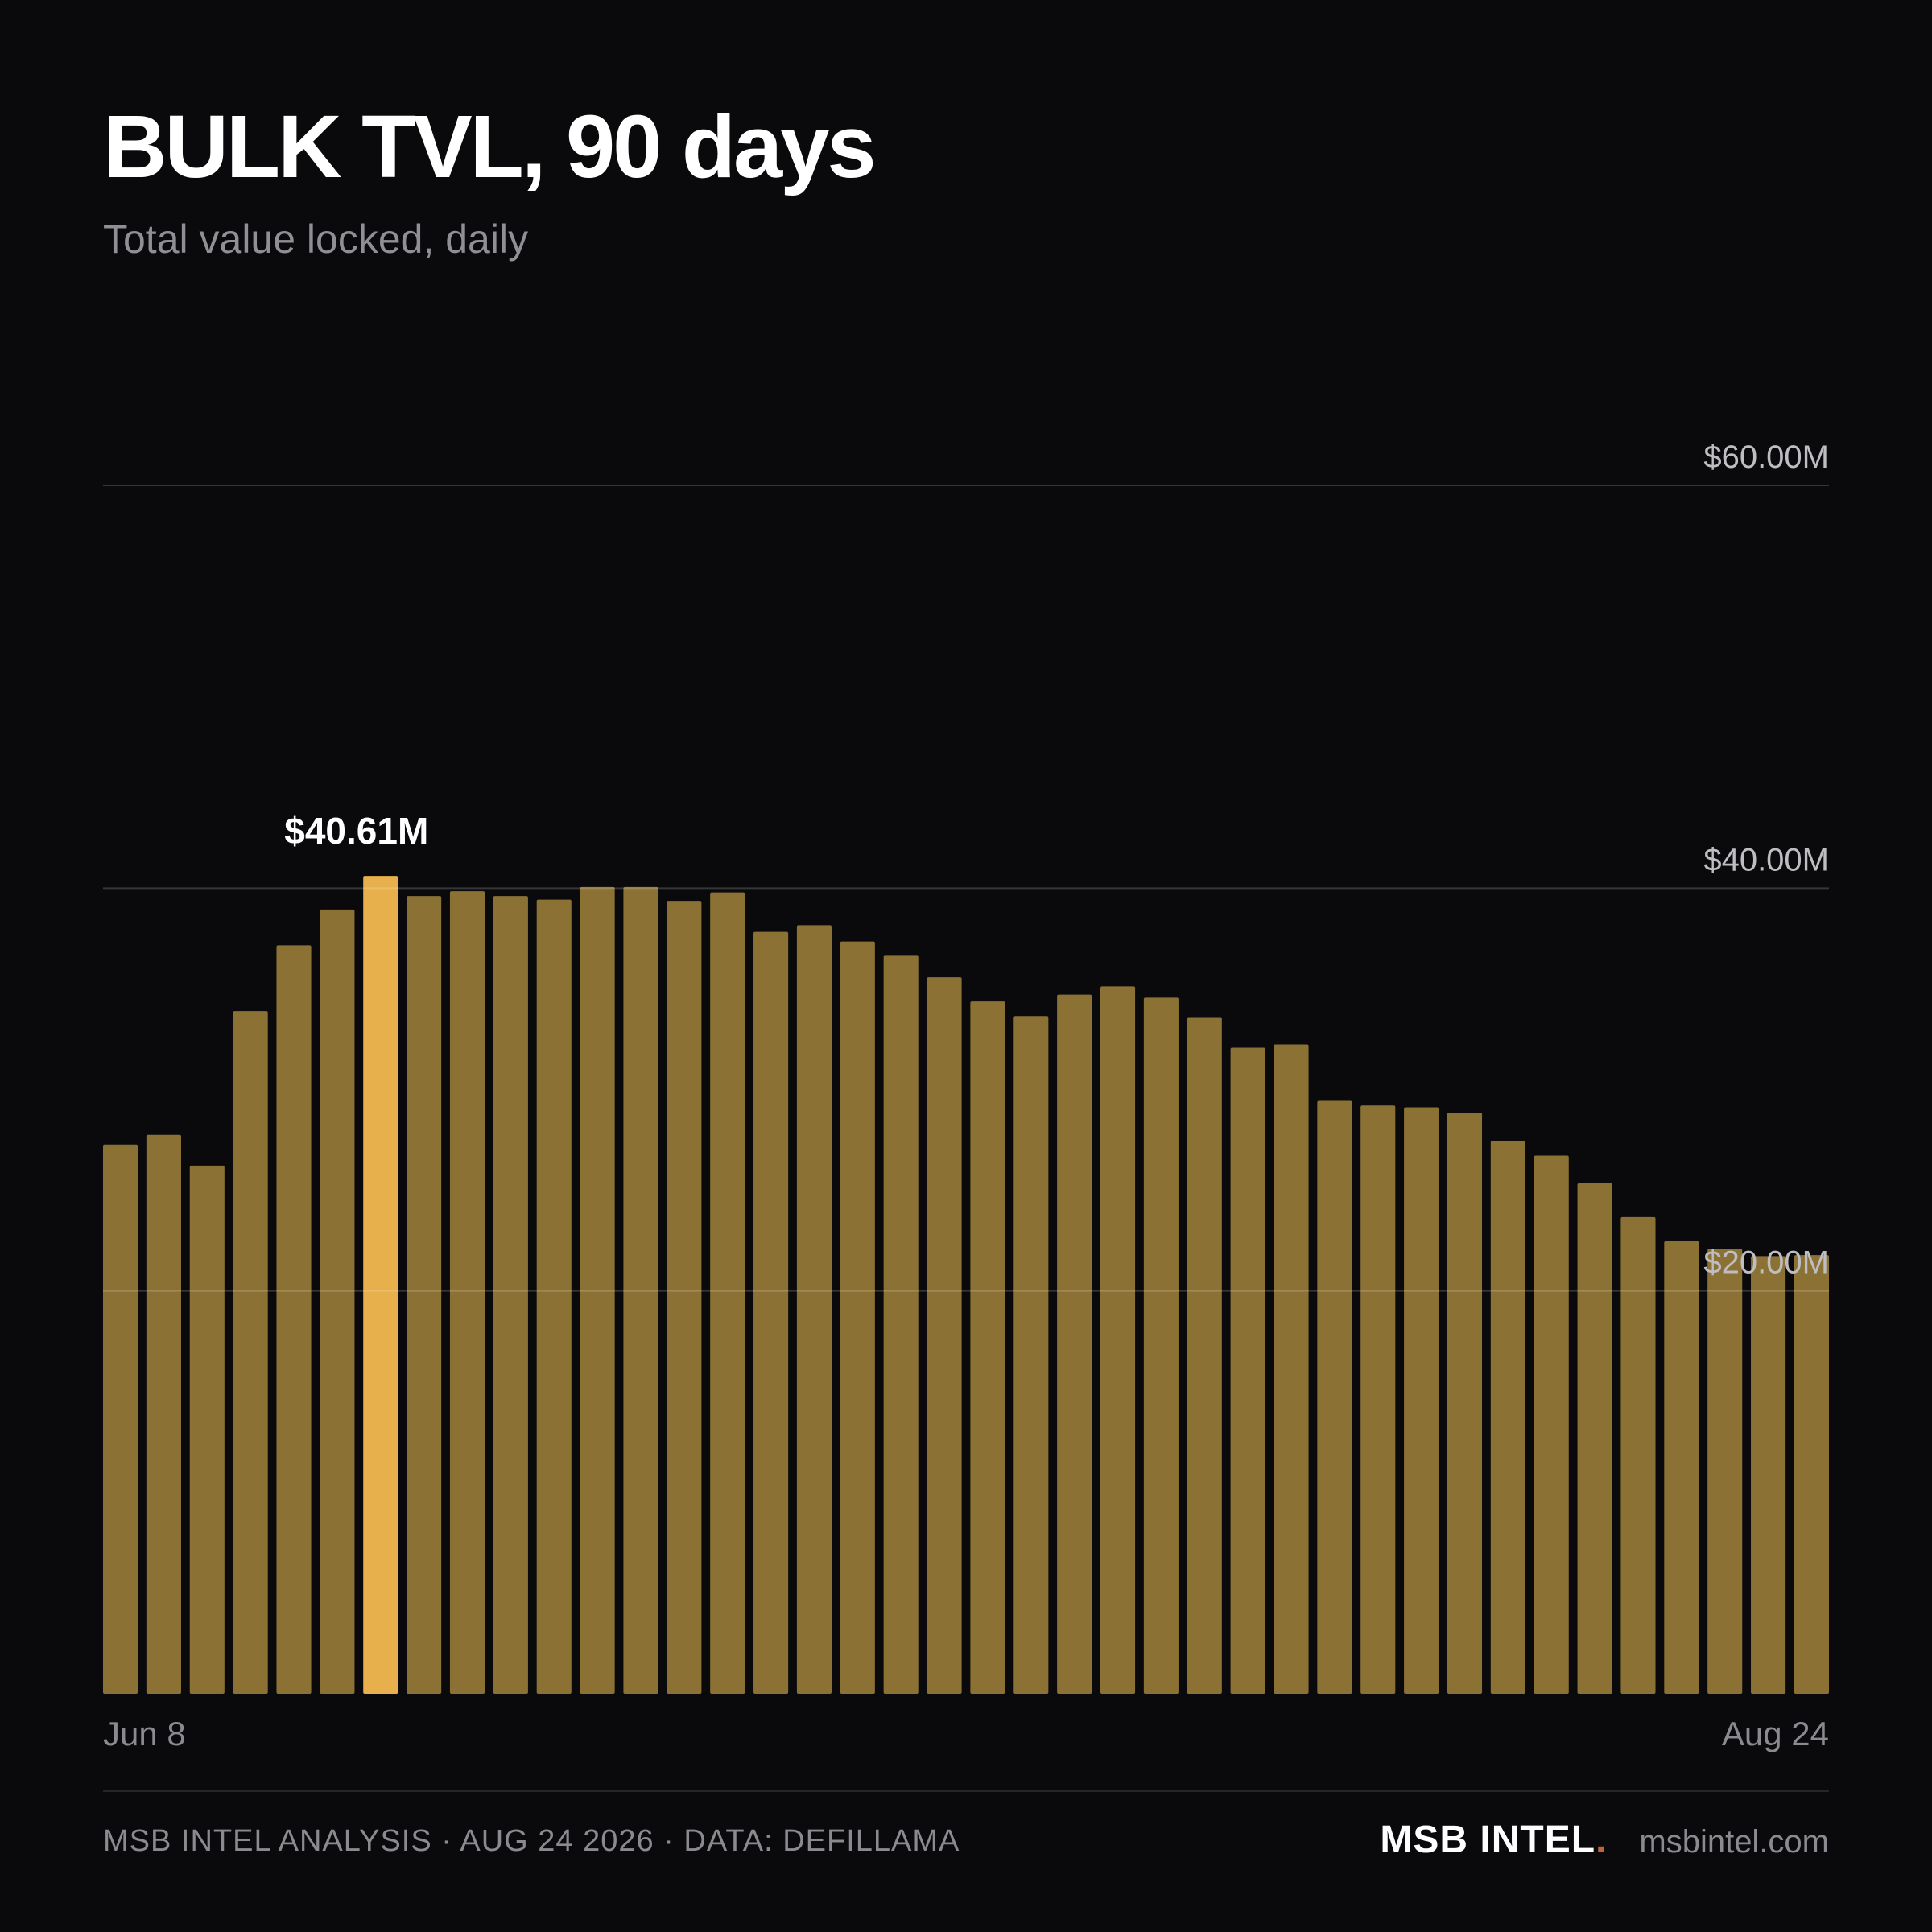 This screenshot has height=1932, width=1932. Describe the element at coordinates (1766, 457) in the screenshot. I see `y-tick-label: $60.00M` at that location.